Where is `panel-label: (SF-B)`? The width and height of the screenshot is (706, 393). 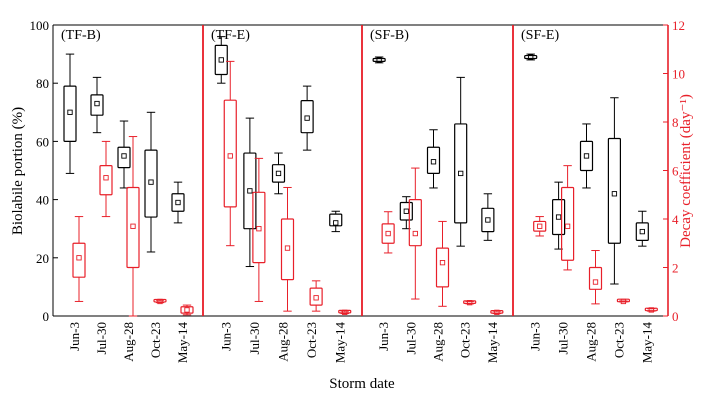 panel-label: (SF-B) is located at coordinates (389, 35).